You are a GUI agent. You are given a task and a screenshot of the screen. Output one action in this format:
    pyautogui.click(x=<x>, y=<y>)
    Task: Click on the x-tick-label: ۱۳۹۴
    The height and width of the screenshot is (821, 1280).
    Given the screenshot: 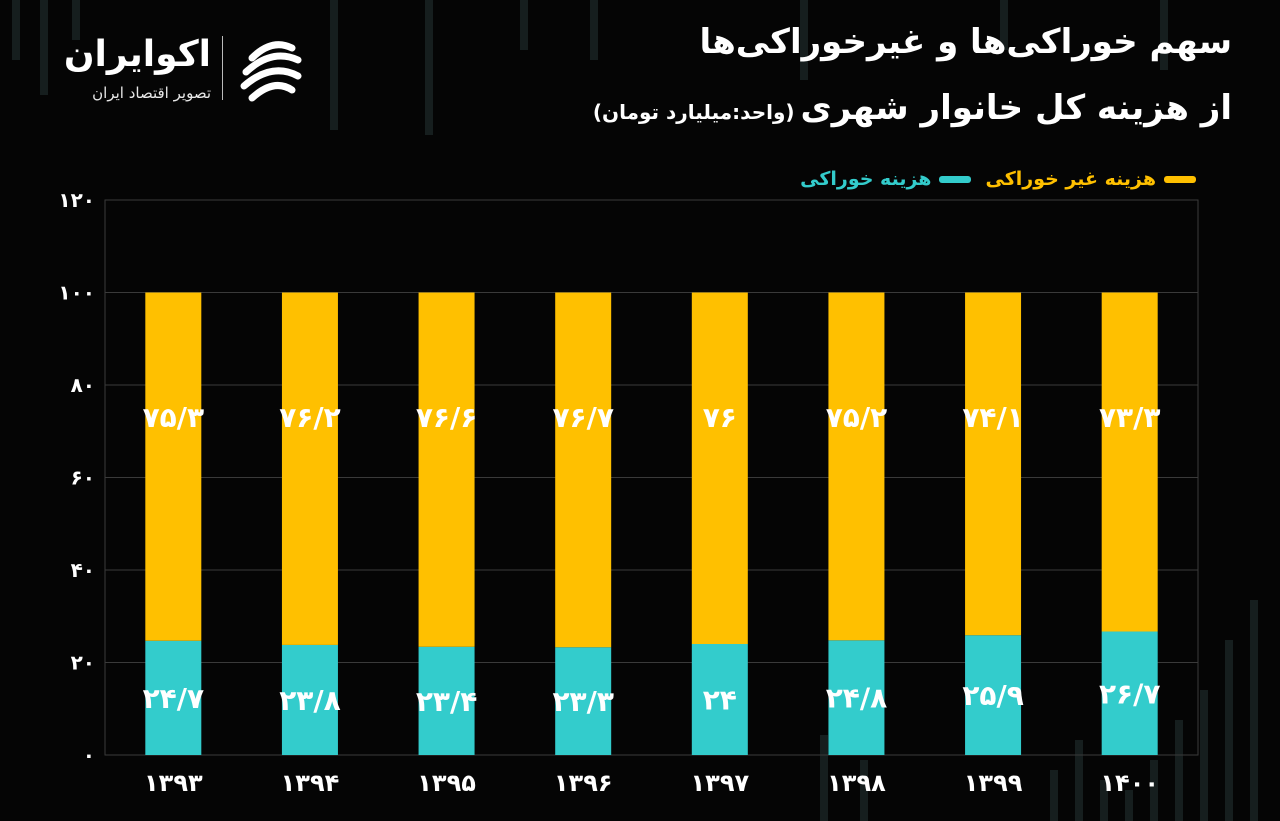 What is the action you would take?
    pyautogui.click(x=310, y=783)
    